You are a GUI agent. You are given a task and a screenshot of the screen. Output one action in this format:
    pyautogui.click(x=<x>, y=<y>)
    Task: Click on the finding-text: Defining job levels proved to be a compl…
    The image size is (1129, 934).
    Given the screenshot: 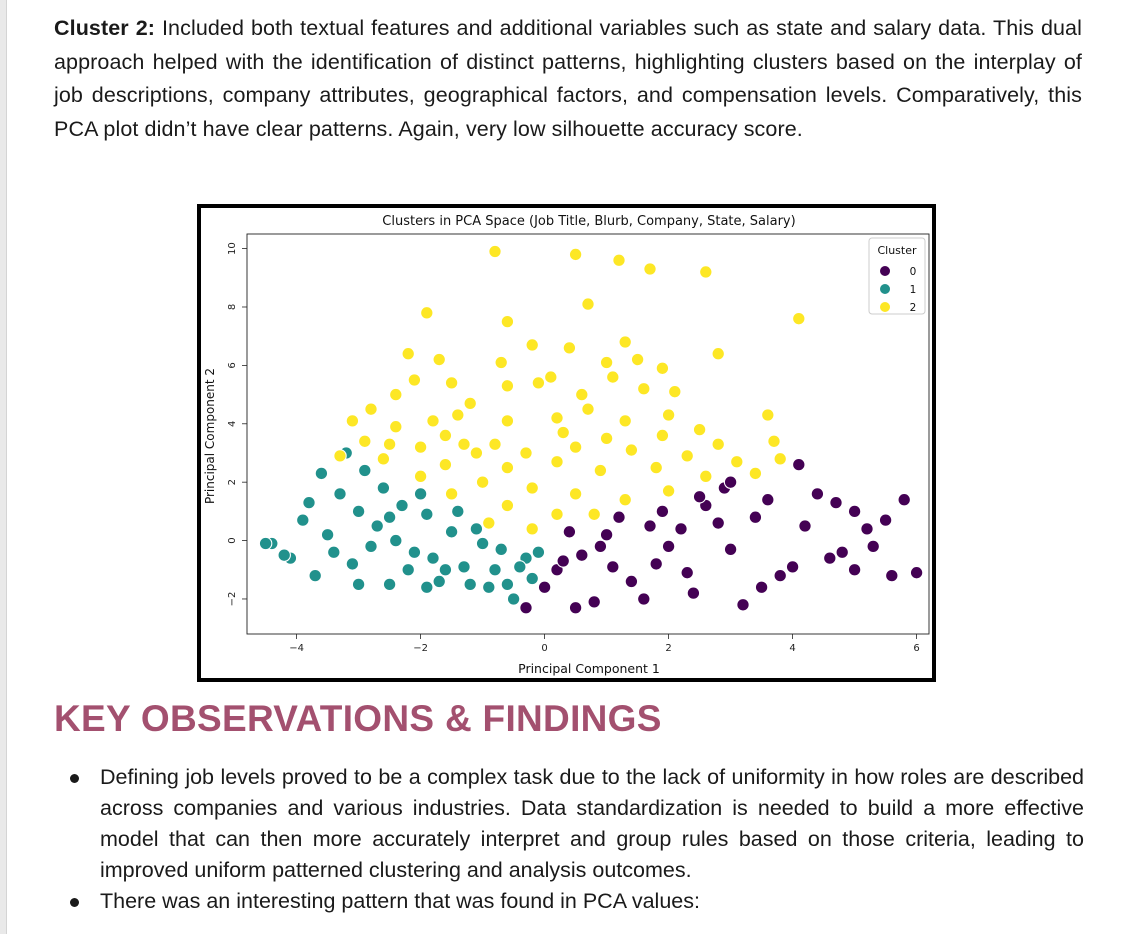 What is the action you would take?
    pyautogui.click(x=592, y=823)
    